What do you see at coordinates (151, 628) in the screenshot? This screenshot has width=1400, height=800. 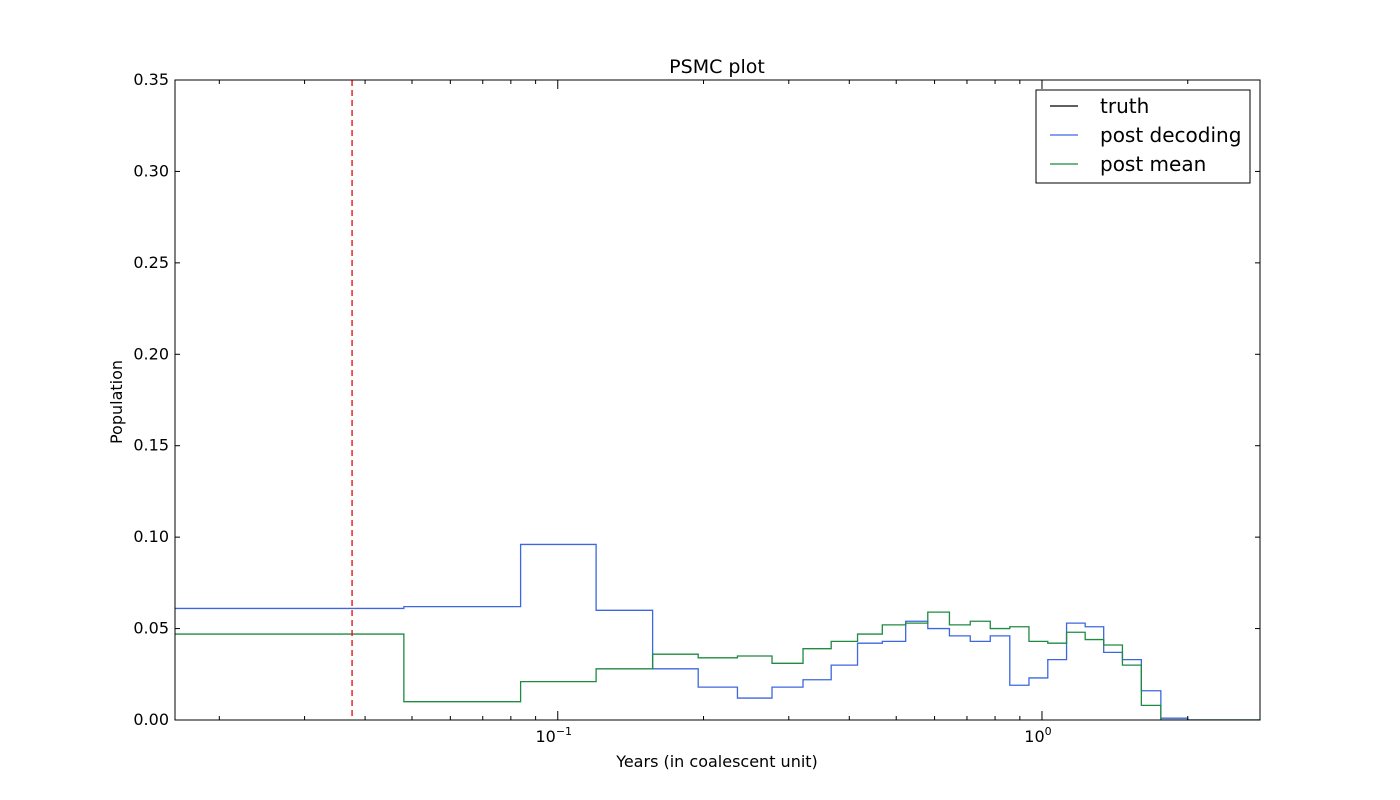 I see `y-tick-label: 0.05` at bounding box center [151, 628].